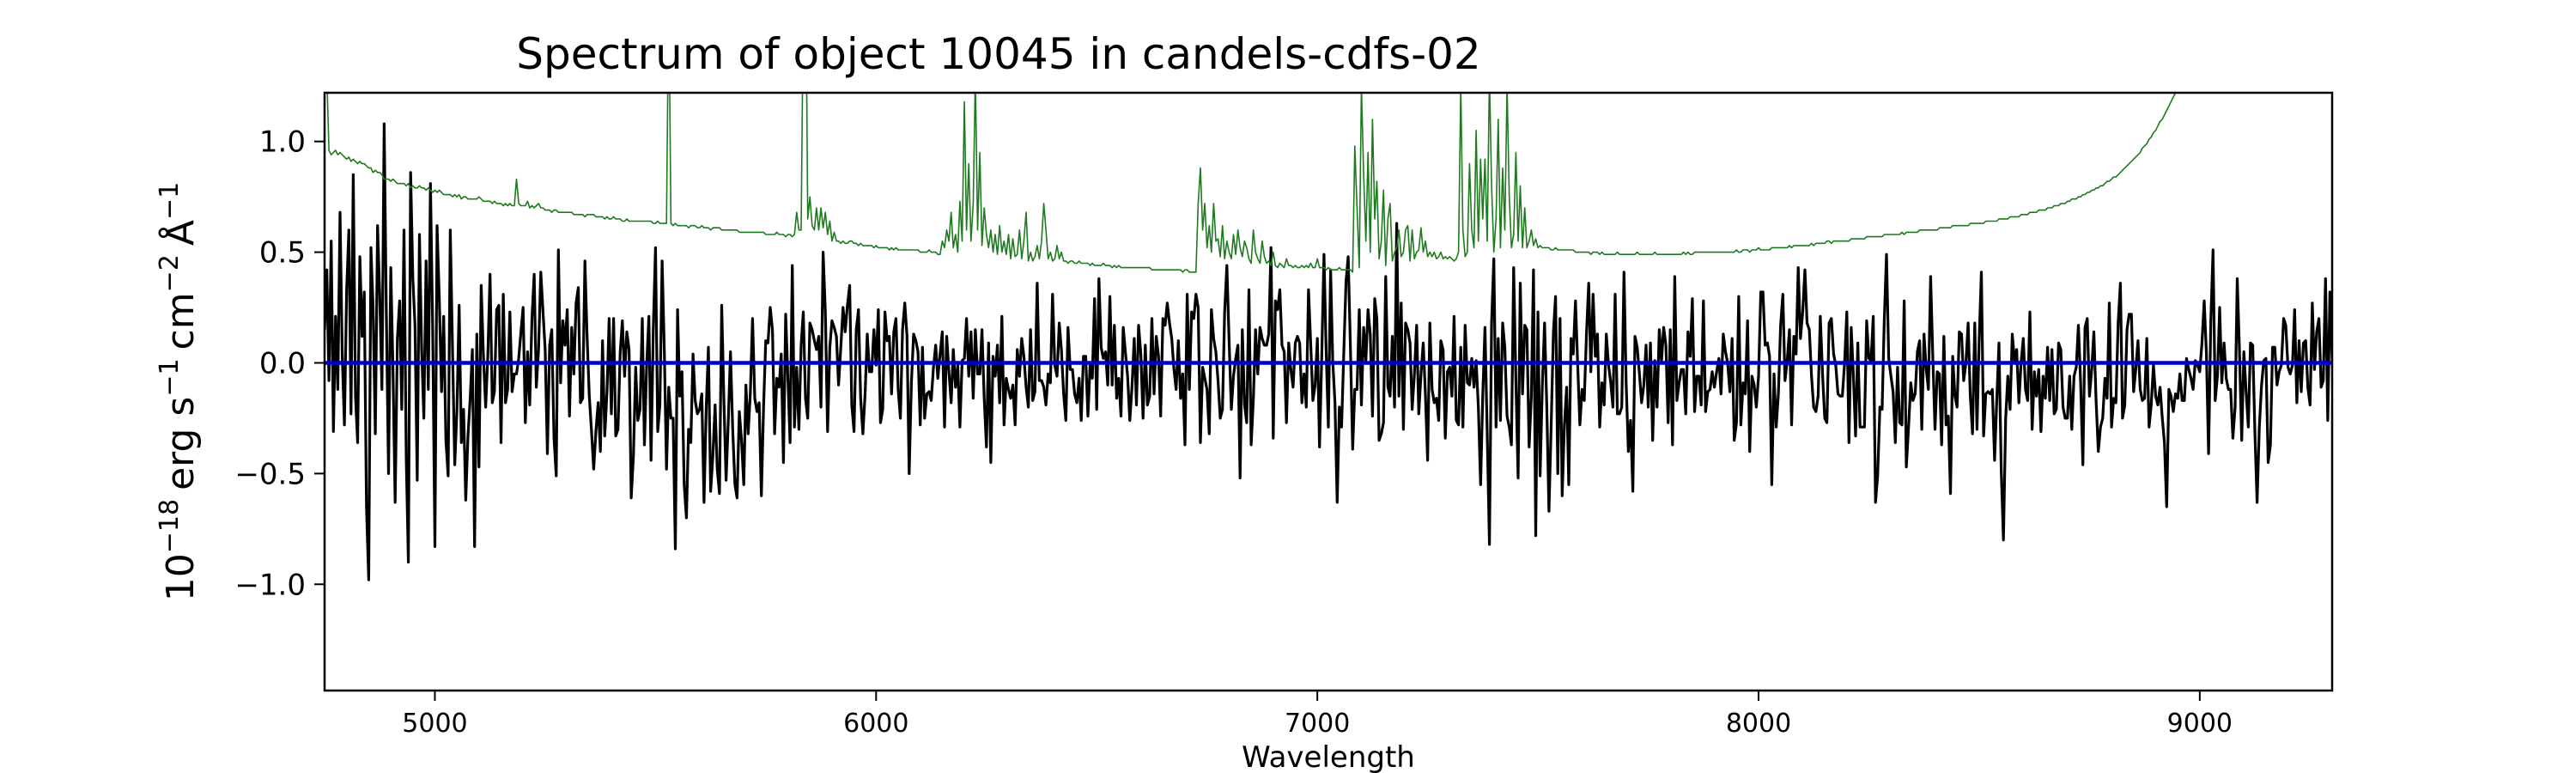 Image resolution: width=2576 pixels, height=773 pixels. I want to click on y-tick-label: 0.0, so click(282, 363).